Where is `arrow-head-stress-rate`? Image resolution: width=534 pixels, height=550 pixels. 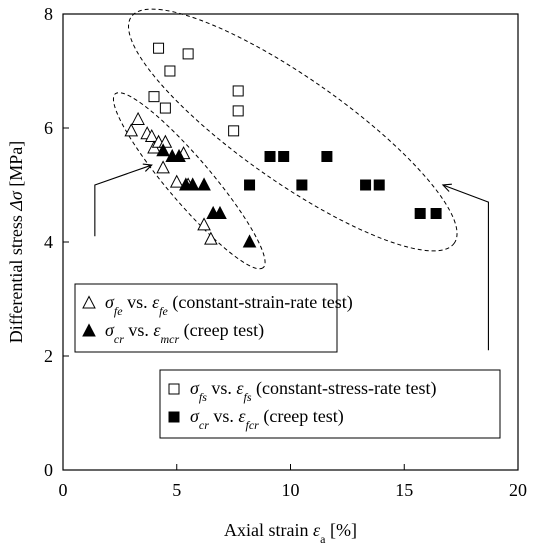
arrow-head-stress-rate is located at coordinates (446, 187).